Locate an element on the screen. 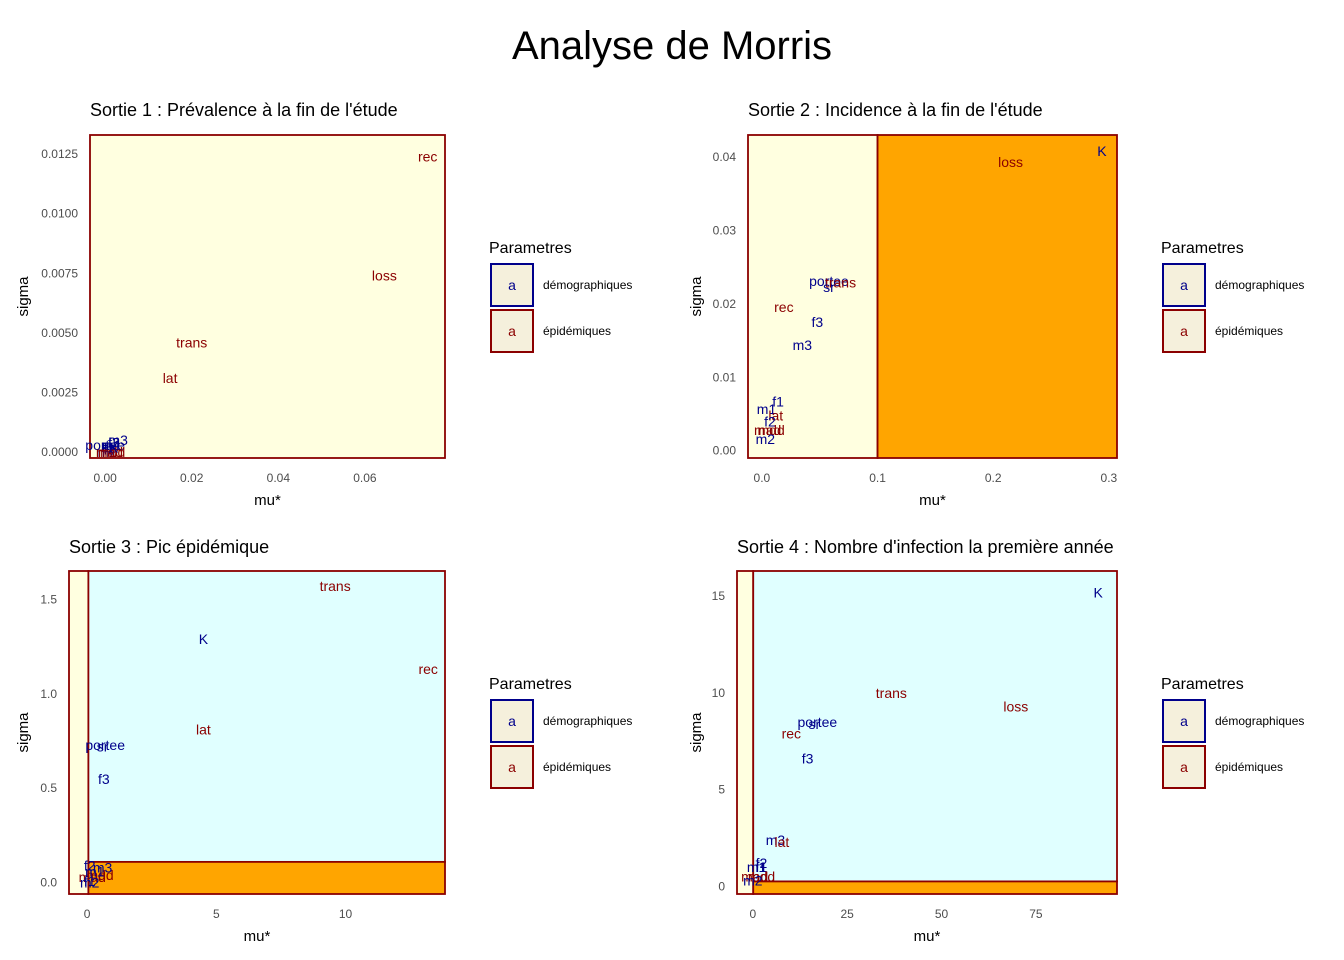 This screenshot has height=960, width=1344. y-tick-label: 0 is located at coordinates (721, 886).